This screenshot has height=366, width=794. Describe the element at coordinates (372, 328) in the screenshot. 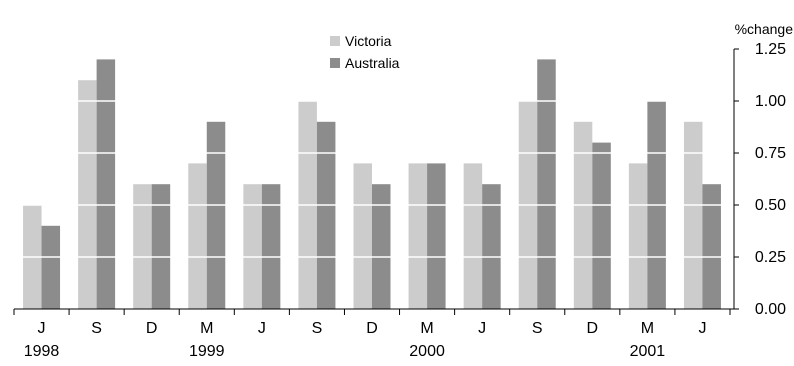

I see `x-tick-label-6: D` at that location.